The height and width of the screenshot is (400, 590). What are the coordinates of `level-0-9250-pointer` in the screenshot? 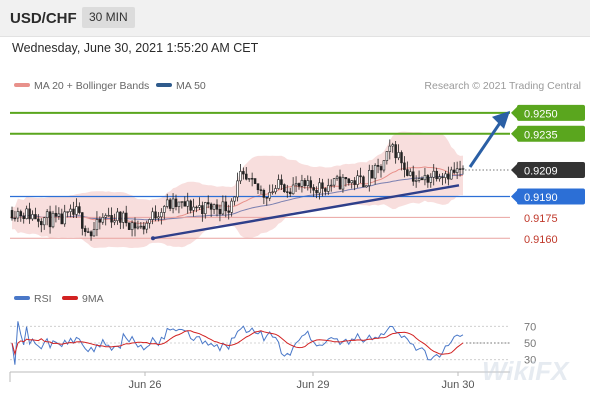 It's located at (514, 112).